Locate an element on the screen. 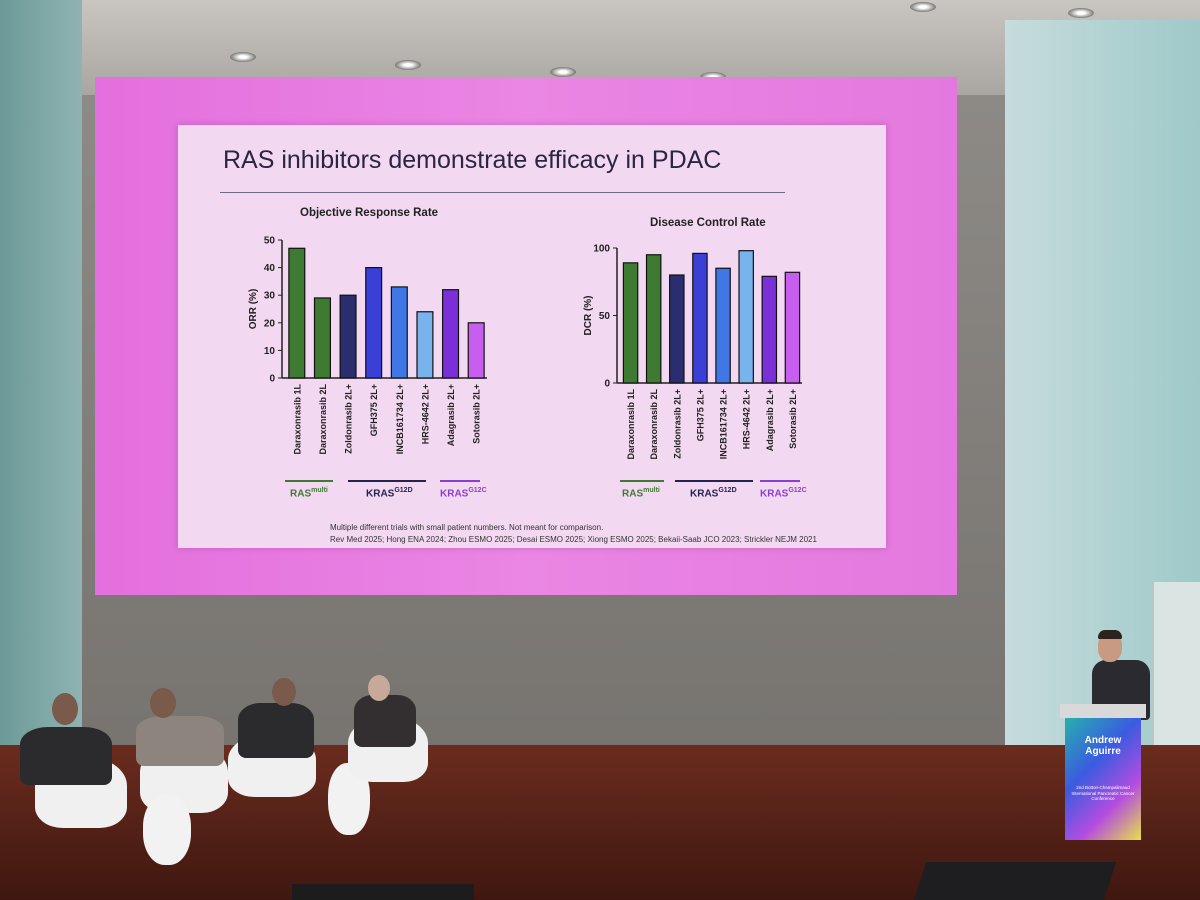 The image size is (1200, 900). group-underline-kras-g12d-dcr is located at coordinates (714, 481).